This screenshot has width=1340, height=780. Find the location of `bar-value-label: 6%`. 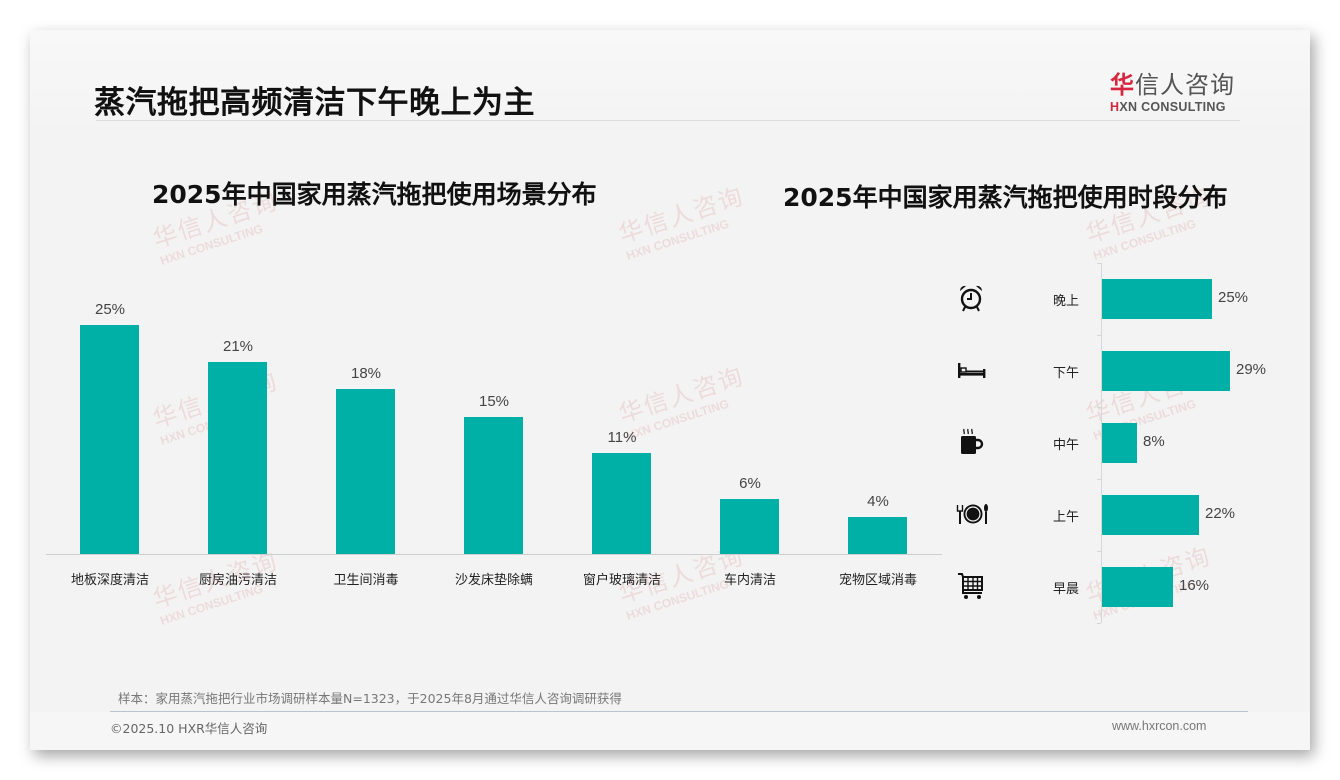

bar-value-label: 6% is located at coordinates (750, 483).